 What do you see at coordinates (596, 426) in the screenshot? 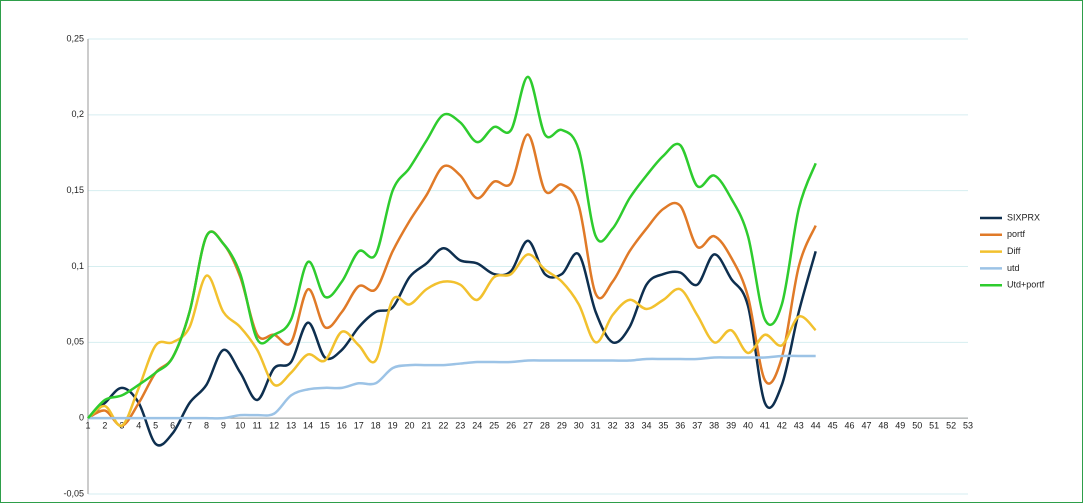
I see `x-tick-label: 31` at bounding box center [596, 426].